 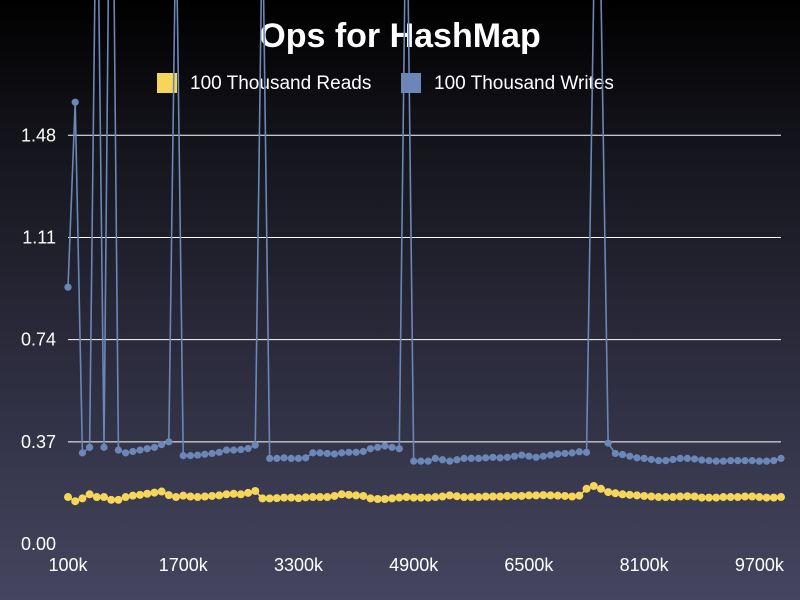 What do you see at coordinates (264, 83) in the screenshot?
I see `legend-item-reads: 100 Thousand Reads` at bounding box center [264, 83].